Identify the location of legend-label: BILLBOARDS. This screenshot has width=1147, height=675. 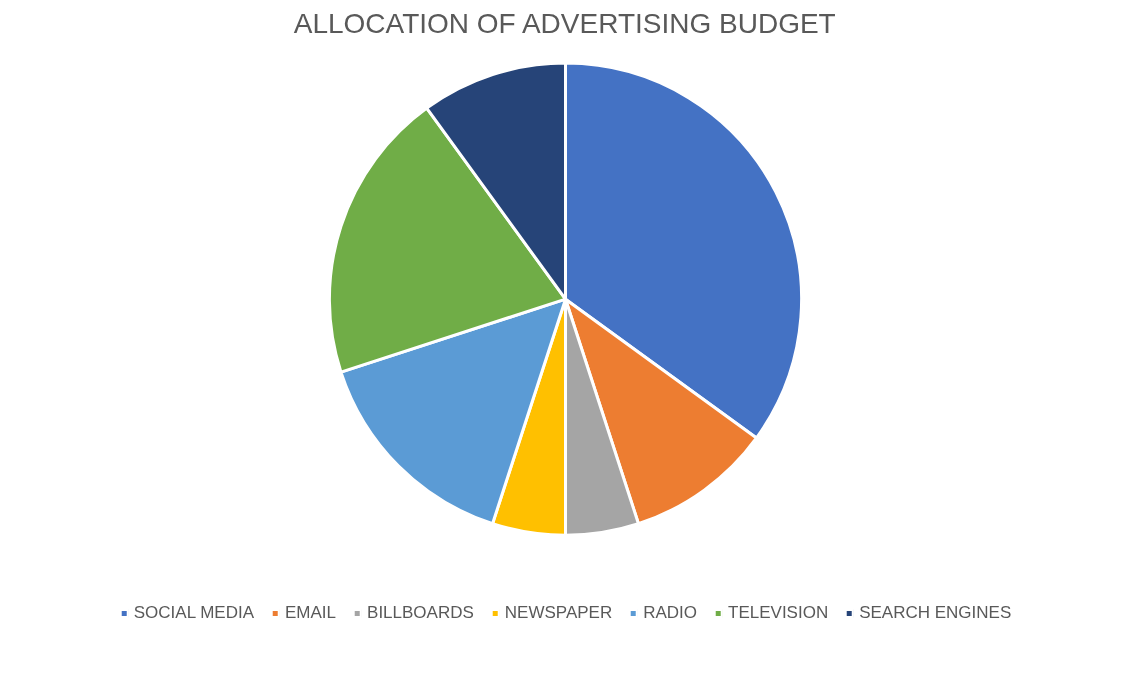
(420, 613).